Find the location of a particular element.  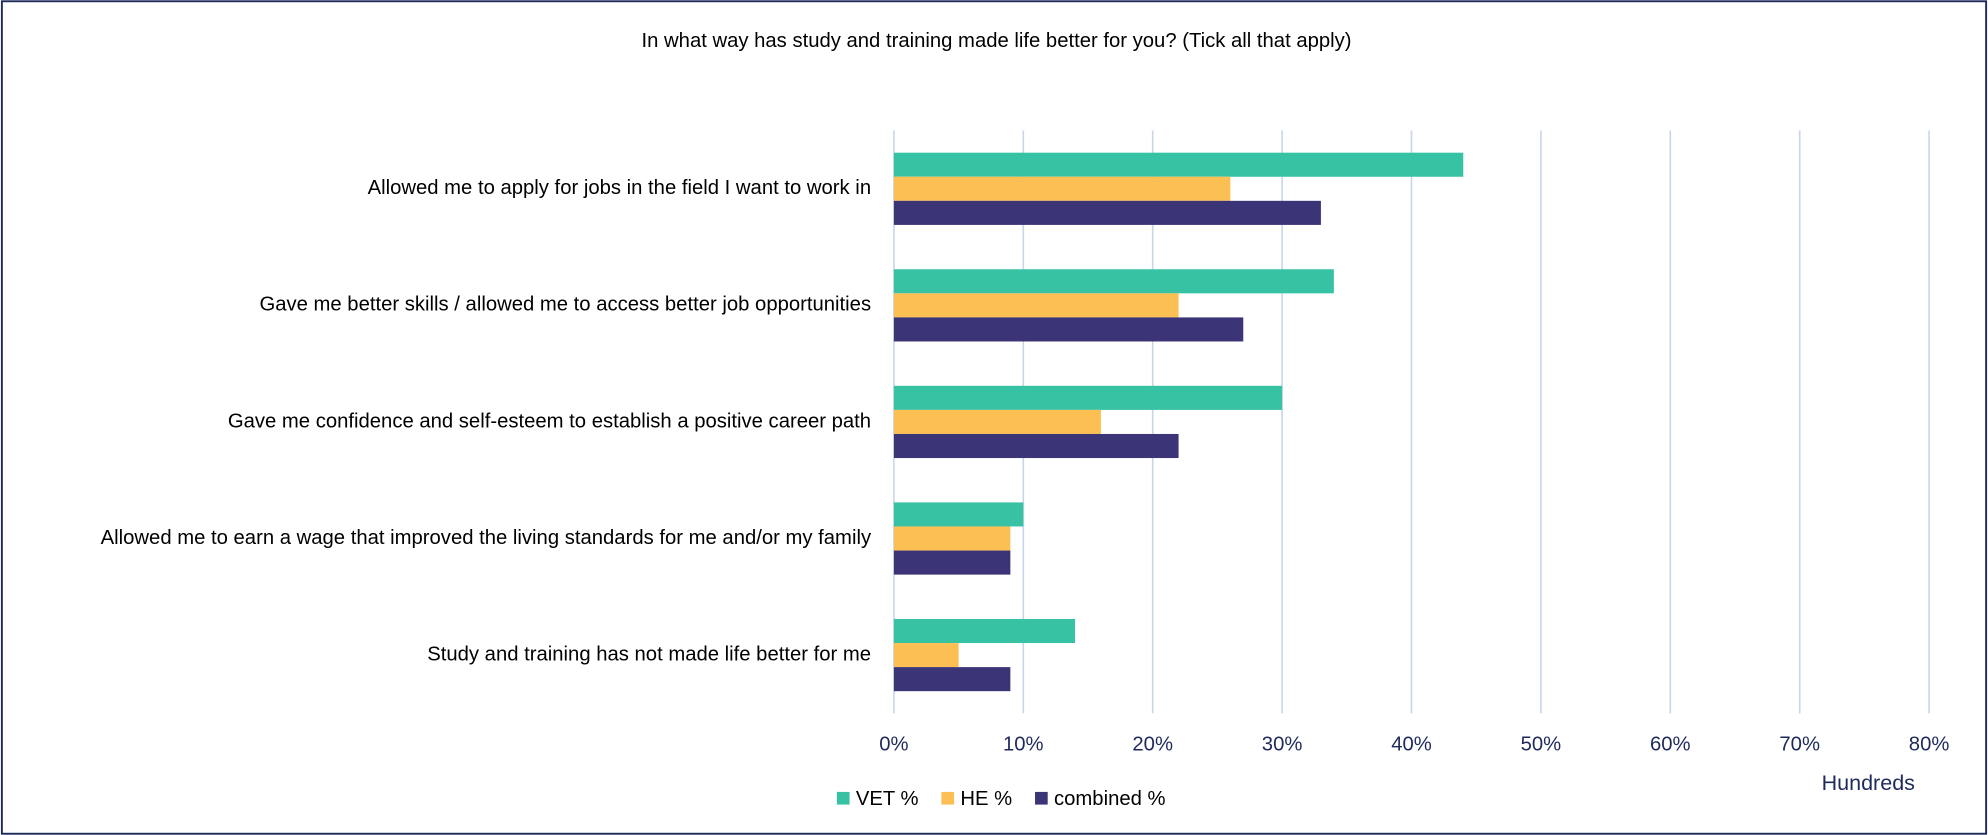

x-tick-label: 30% is located at coordinates (1282, 744).